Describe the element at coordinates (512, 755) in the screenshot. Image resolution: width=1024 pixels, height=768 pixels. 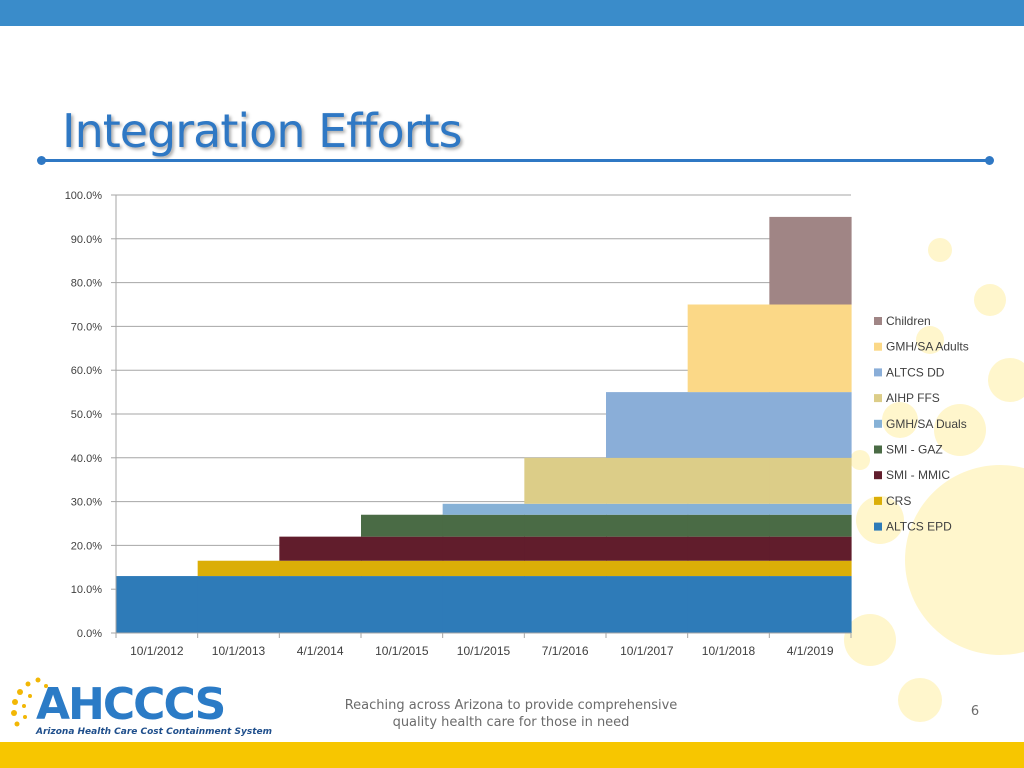
I see `bottom-accent-bar` at that location.